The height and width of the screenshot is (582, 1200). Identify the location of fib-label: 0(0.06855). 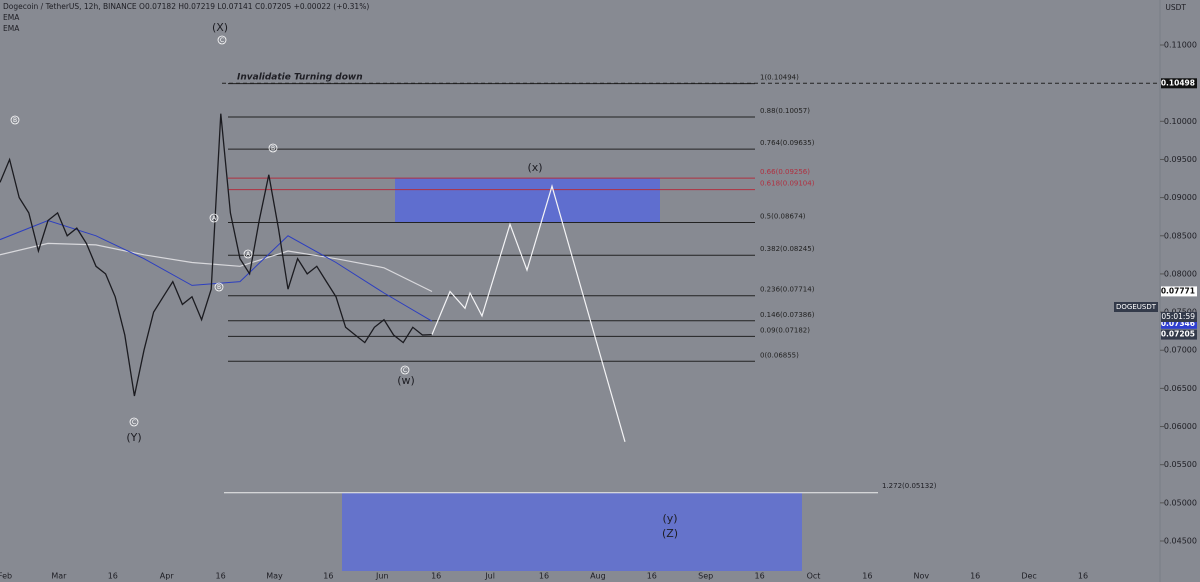
(779, 355).